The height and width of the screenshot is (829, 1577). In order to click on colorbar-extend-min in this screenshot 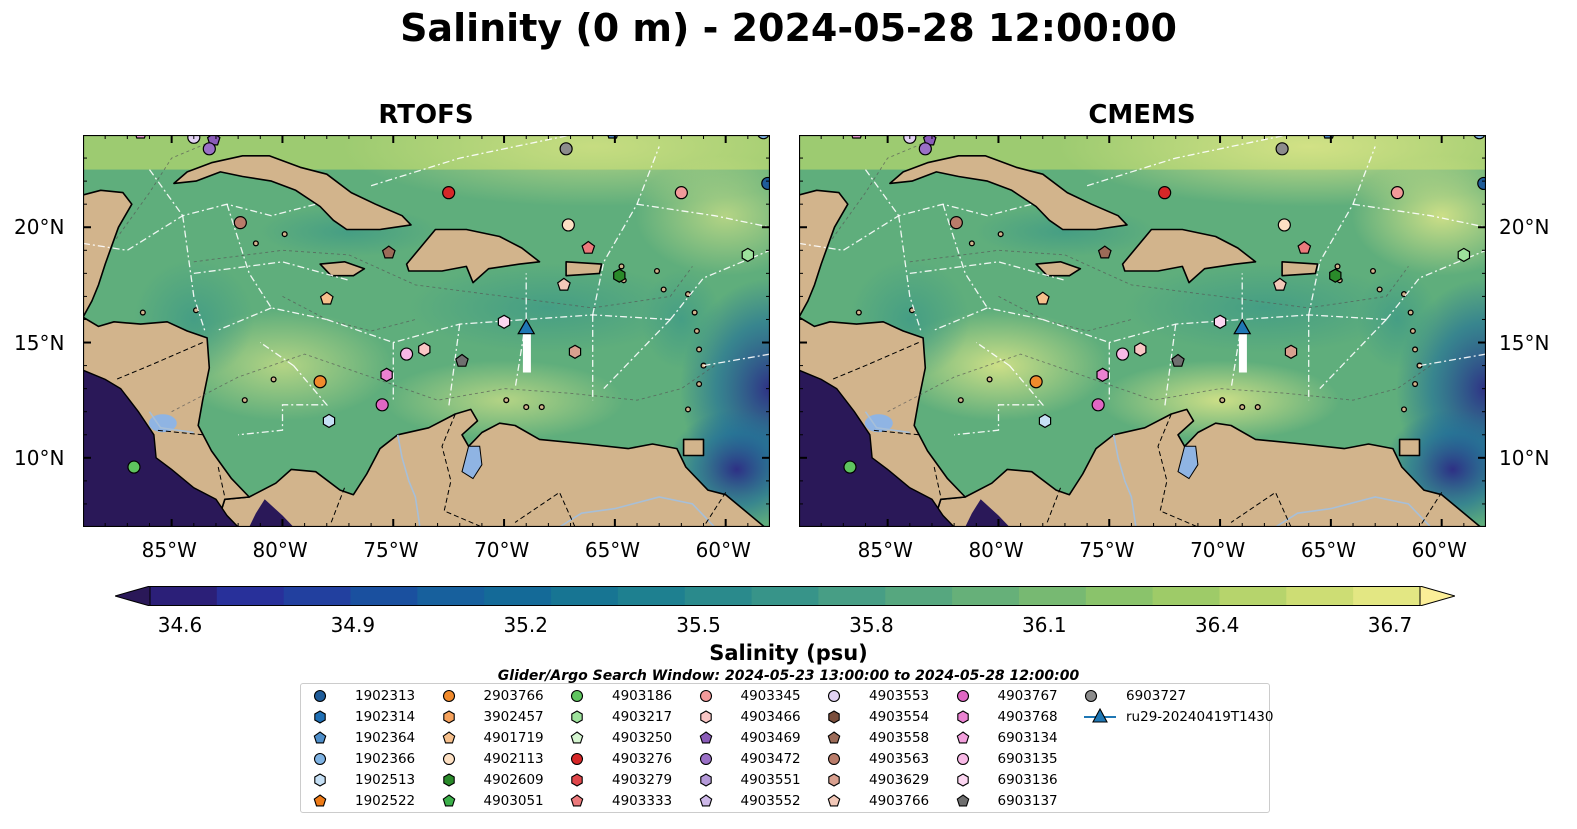, I will do `click(133, 596)`.